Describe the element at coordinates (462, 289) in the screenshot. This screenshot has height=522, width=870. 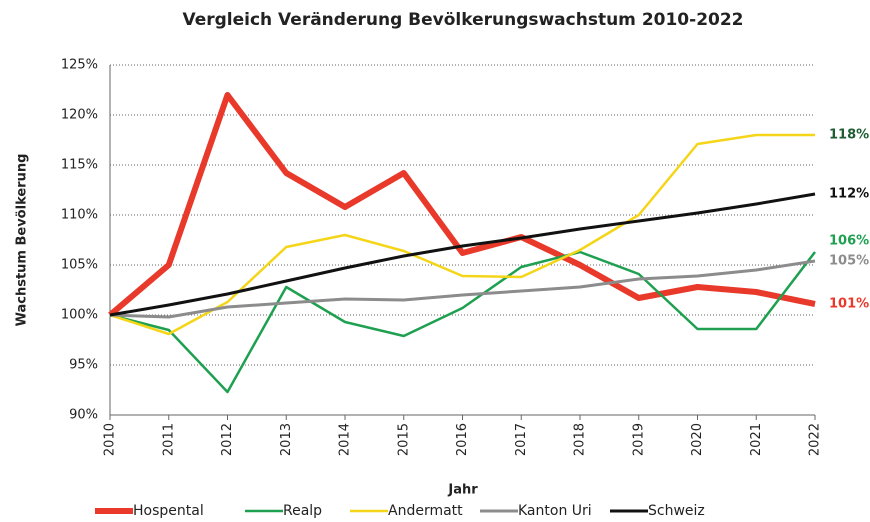
I see `series-line` at that location.